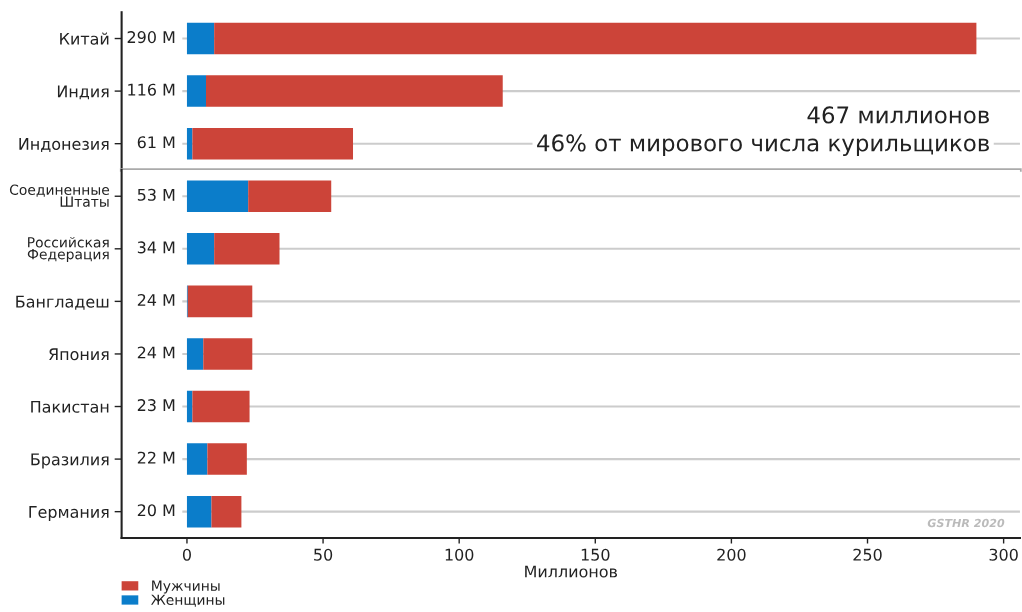 The height and width of the screenshot is (612, 1022). Describe the element at coordinates (867, 554) in the screenshot. I see `x-tick-label: 250` at that location.